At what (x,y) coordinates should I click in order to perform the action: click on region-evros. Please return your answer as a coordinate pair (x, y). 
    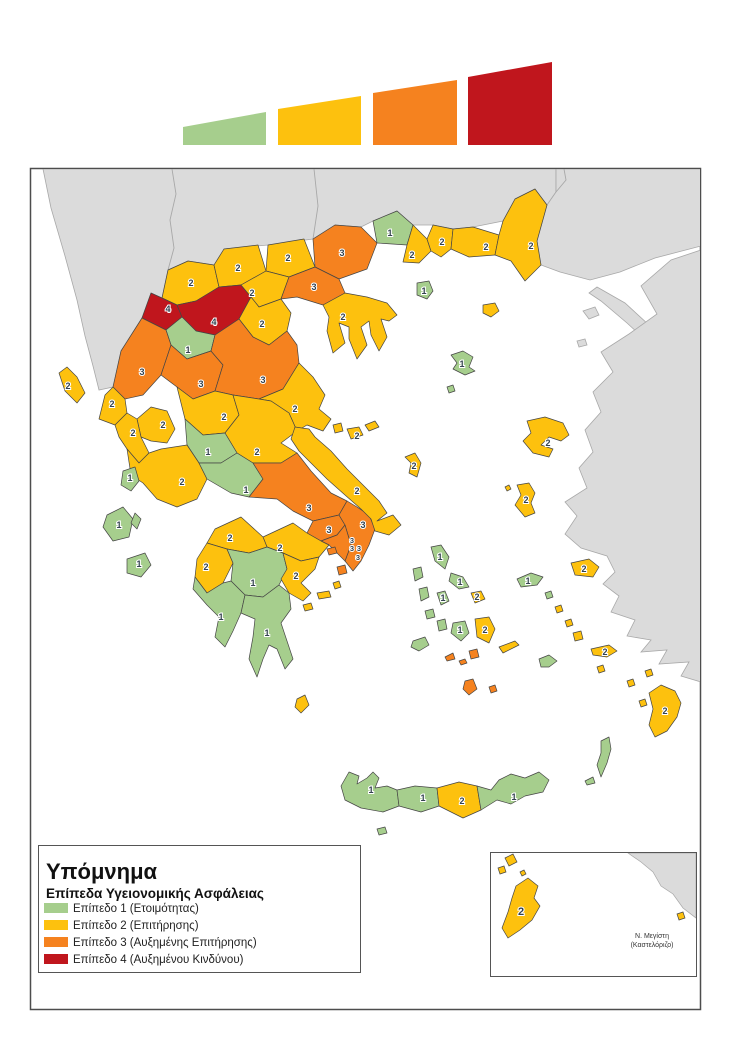
    Looking at the image, I should click on (521, 235).